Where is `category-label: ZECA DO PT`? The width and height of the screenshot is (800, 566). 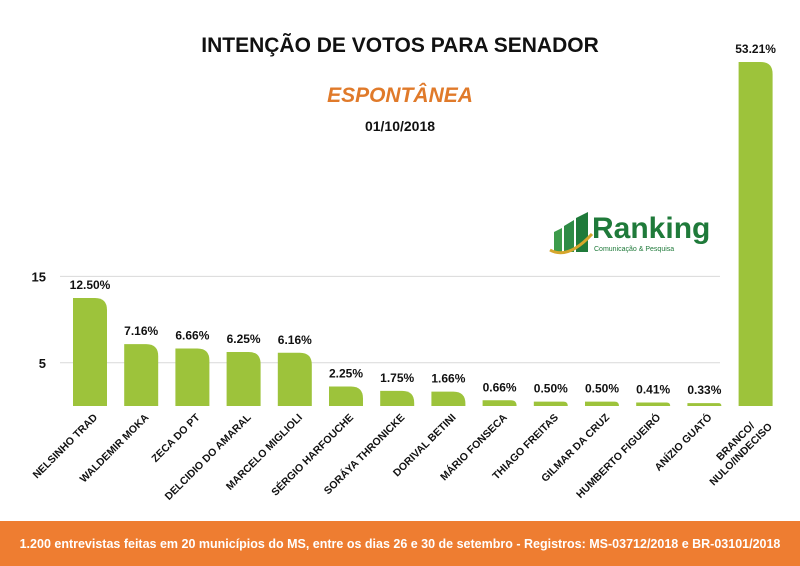 category-label: ZECA DO PT is located at coordinates (176, 438).